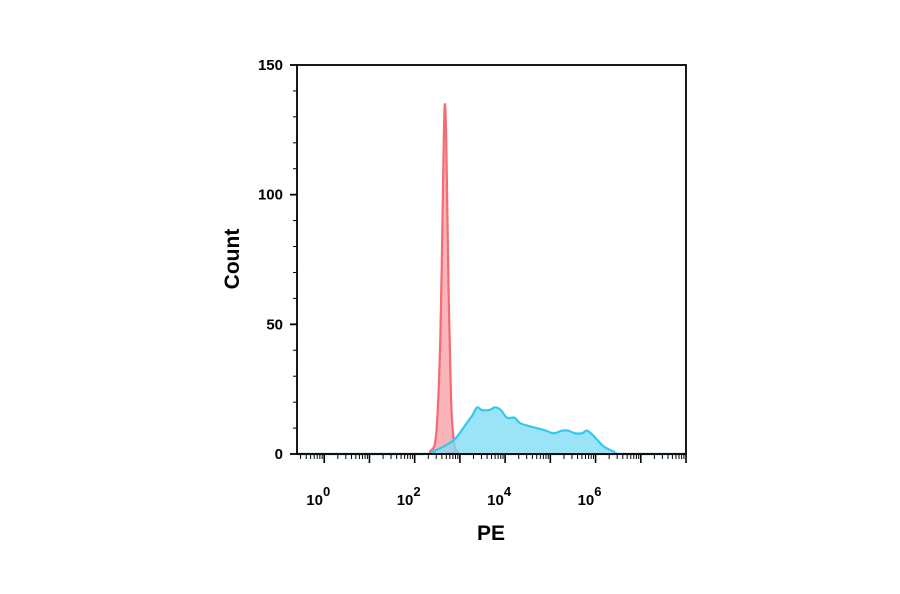 Image resolution: width=900 pixels, height=594 pixels. I want to click on x-minor-ticks, so click(493, 458).